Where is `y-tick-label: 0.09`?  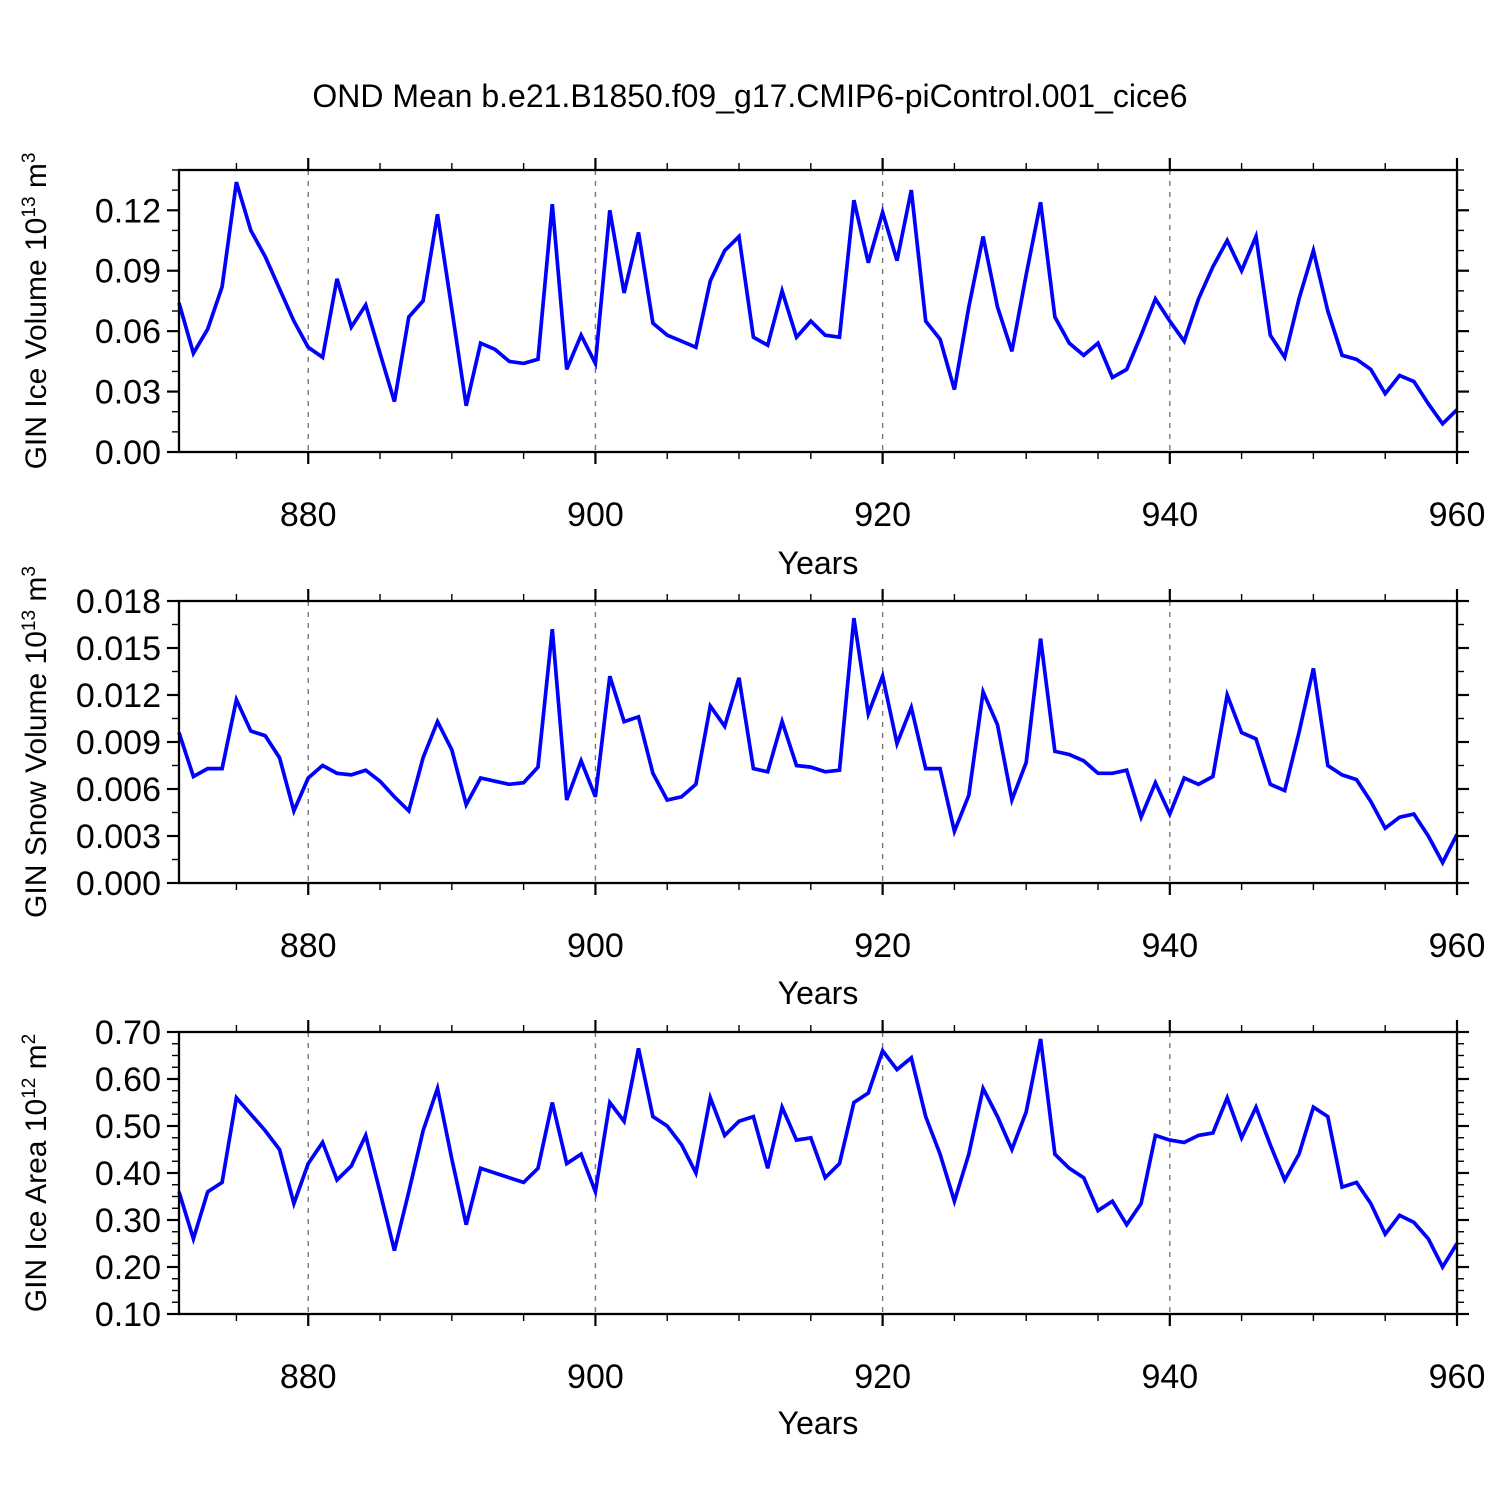
y-tick-label: 0.09 is located at coordinates (128, 272).